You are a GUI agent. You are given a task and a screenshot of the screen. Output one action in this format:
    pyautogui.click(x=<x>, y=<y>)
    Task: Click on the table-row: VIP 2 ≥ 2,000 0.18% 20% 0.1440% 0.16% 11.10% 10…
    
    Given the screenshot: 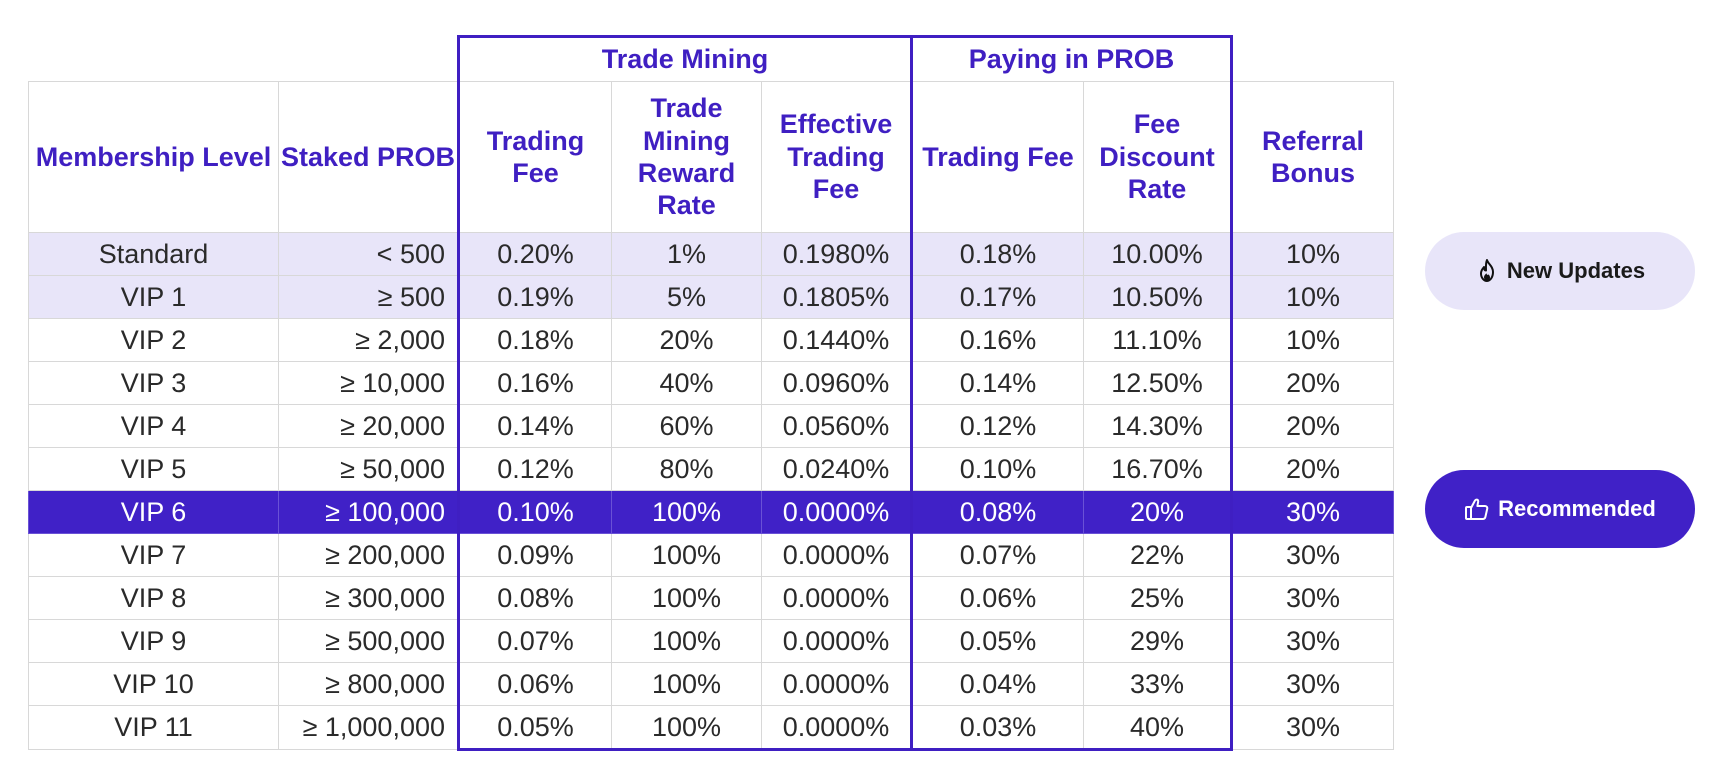 What is the action you would take?
    pyautogui.click(x=711, y=340)
    